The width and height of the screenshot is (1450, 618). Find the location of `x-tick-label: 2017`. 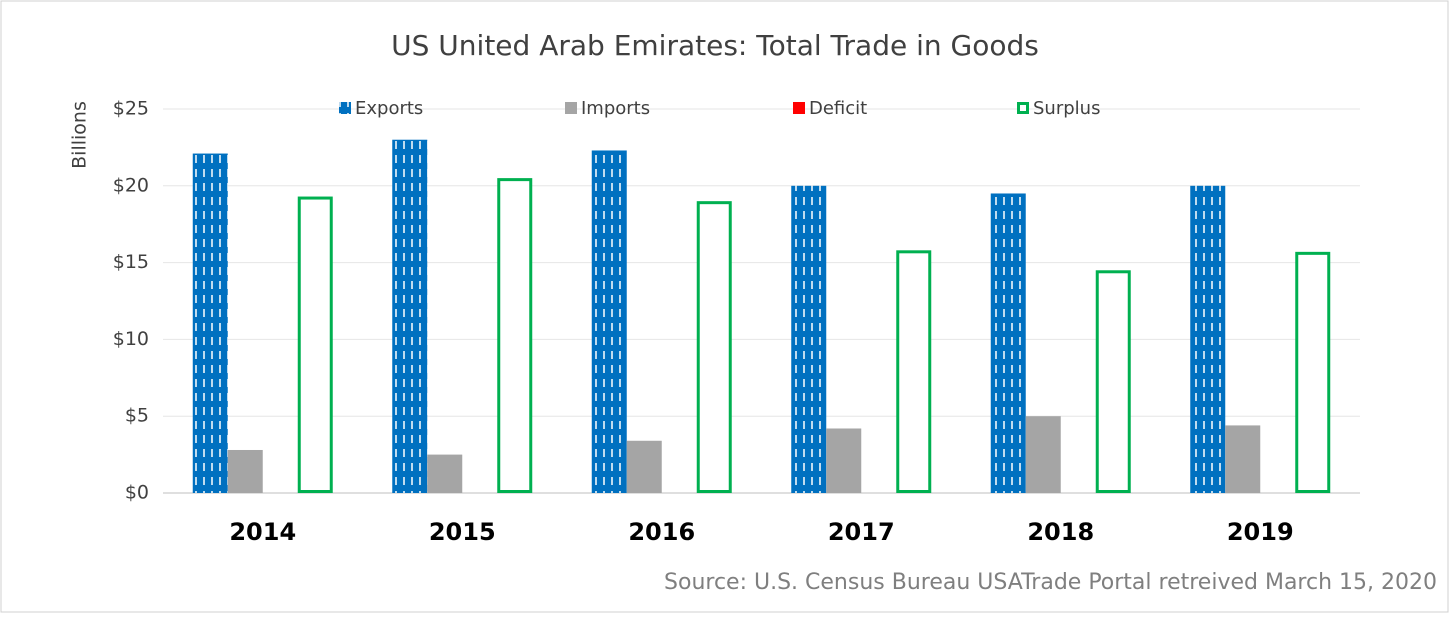

x-tick-label: 2017 is located at coordinates (861, 532).